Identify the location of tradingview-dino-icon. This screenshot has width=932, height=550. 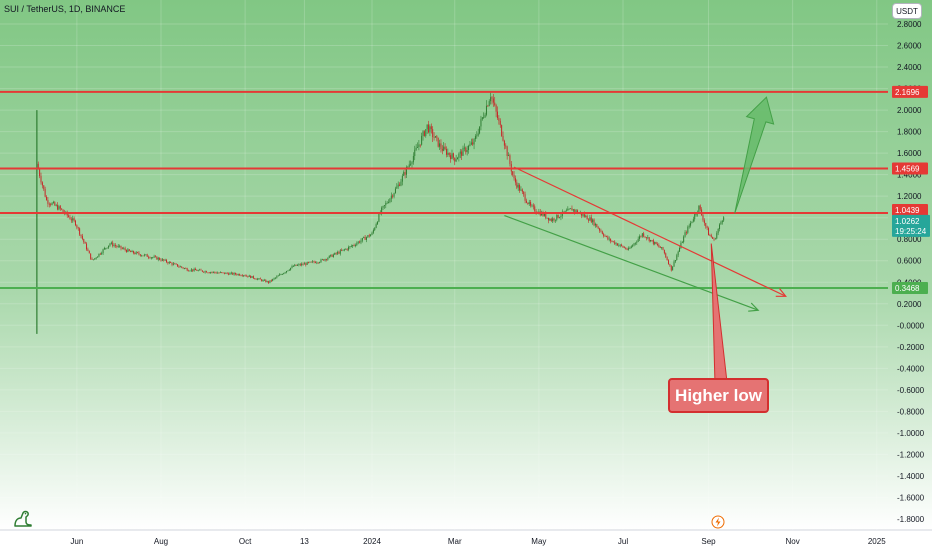
(23, 519).